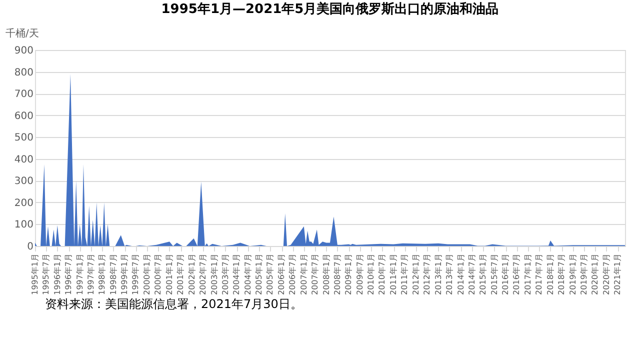 Image resolution: width=640 pixels, height=343 pixels. What do you see at coordinates (595, 274) in the screenshot?
I see `x-tick-label: 2020年1月` at bounding box center [595, 274].